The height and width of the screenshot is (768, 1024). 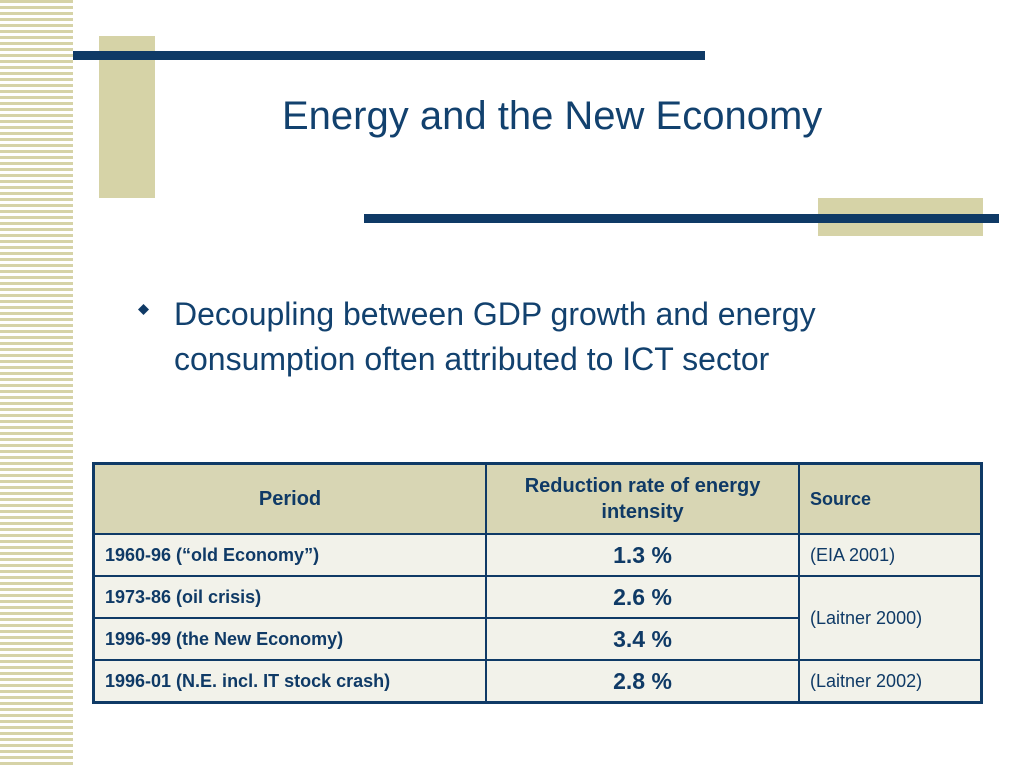 What do you see at coordinates (643, 681) in the screenshot?
I see `rate-cell: 2.8 %` at bounding box center [643, 681].